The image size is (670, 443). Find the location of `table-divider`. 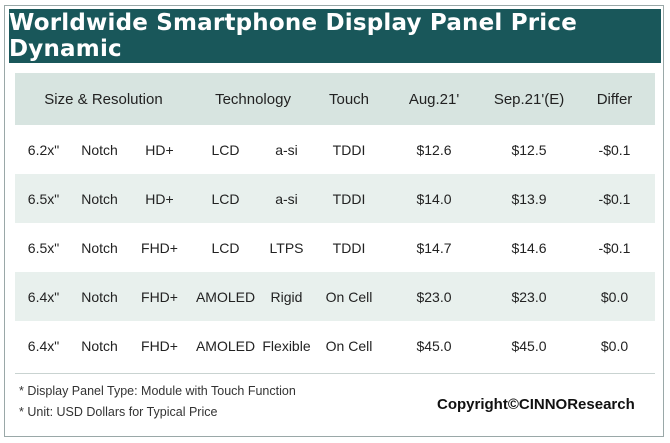

table-divider is located at coordinates (335, 373).